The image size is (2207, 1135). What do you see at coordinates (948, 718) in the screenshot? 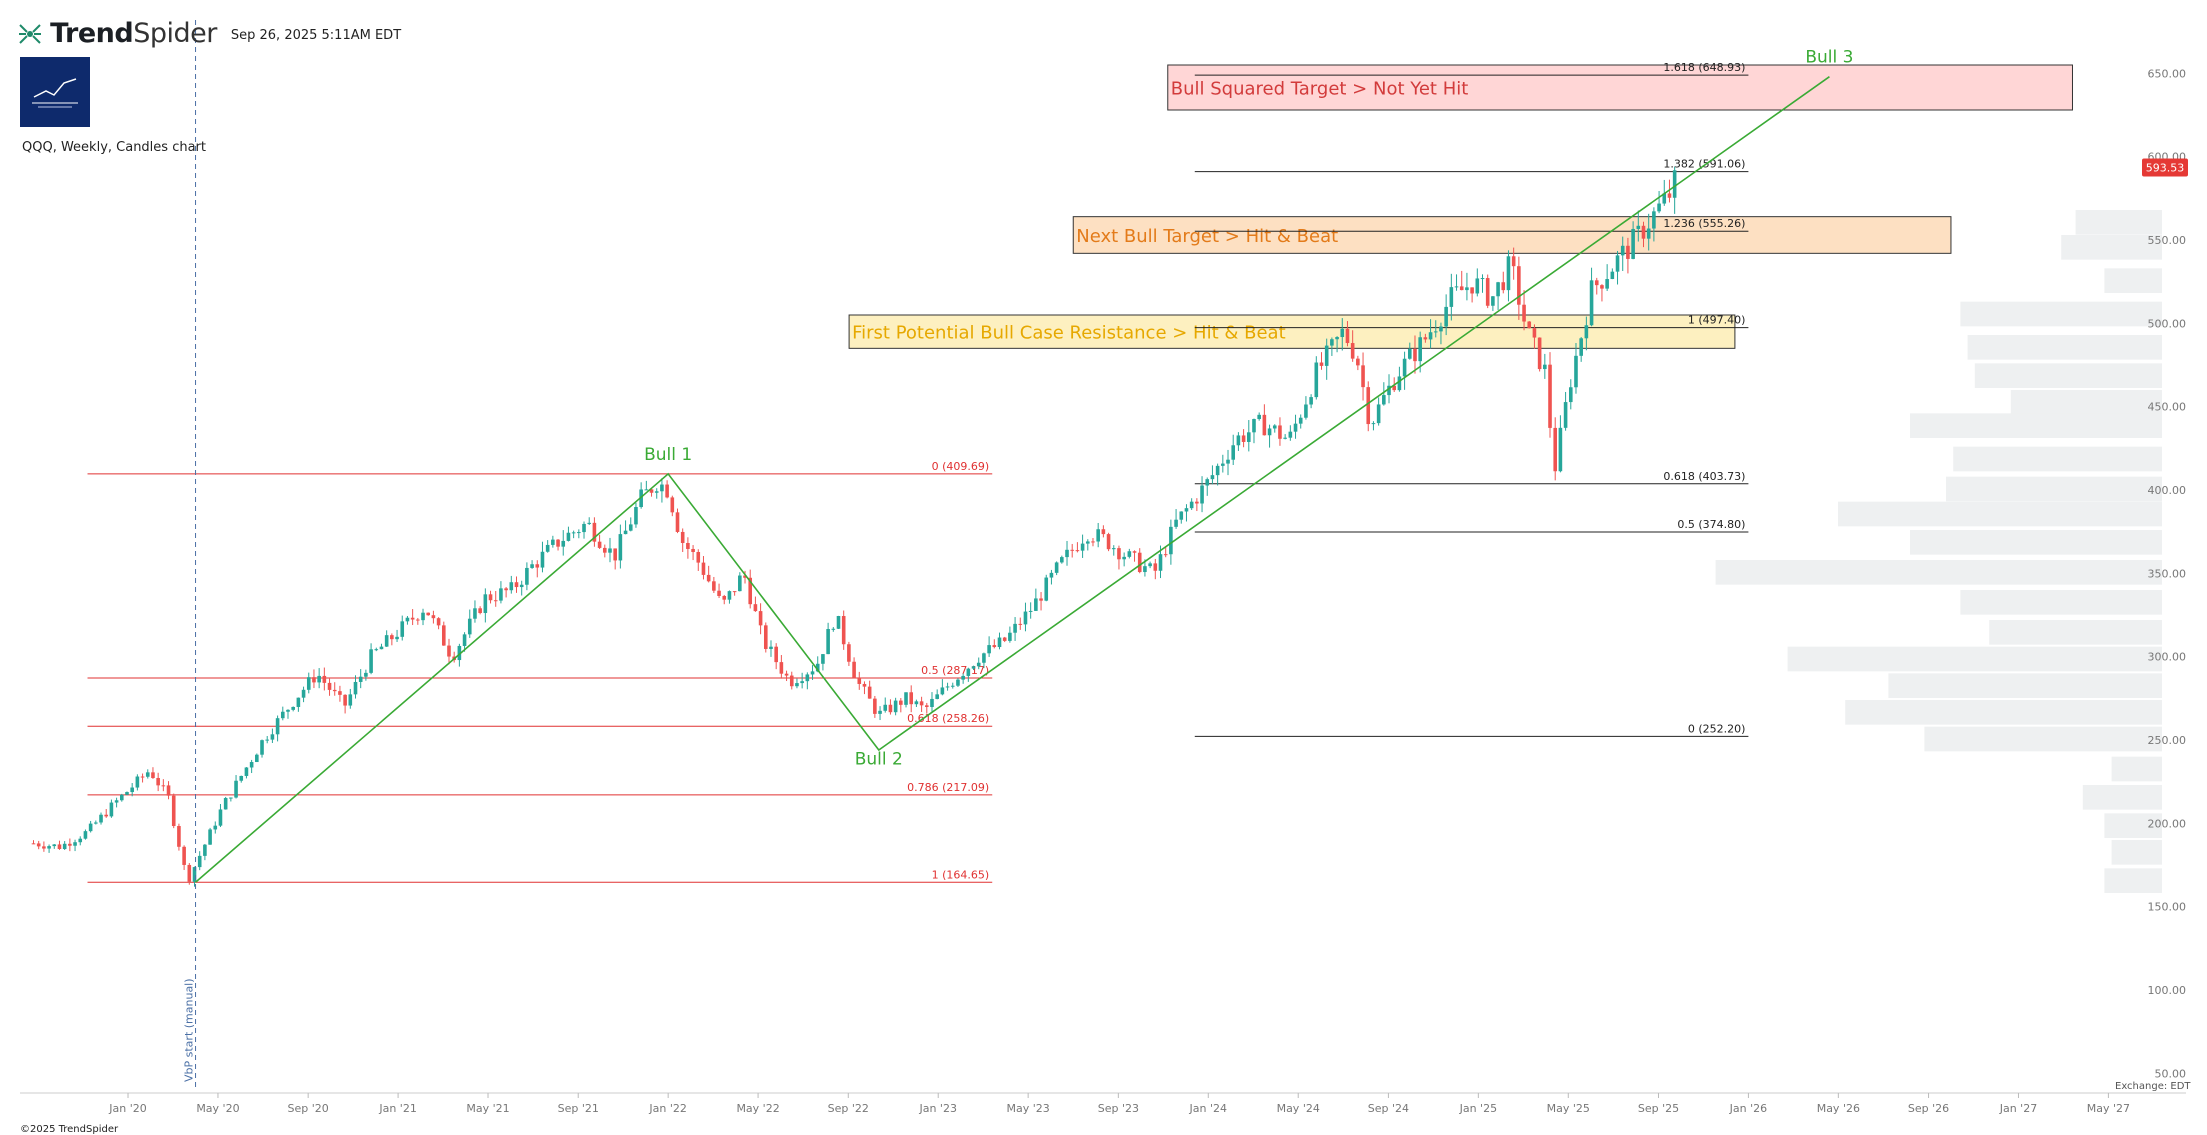
I see `fib-red-label: 0.618 (258.26)` at bounding box center [948, 718].